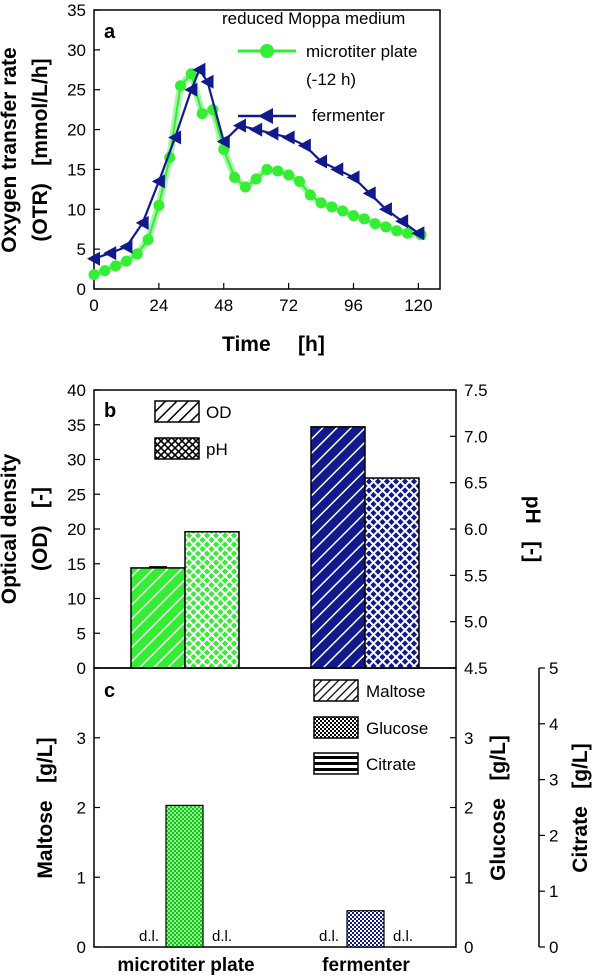 This screenshot has width=595, height=978. Describe the element at coordinates (397, 728) in the screenshot. I see `legend-glucose-label: Glucose` at that location.